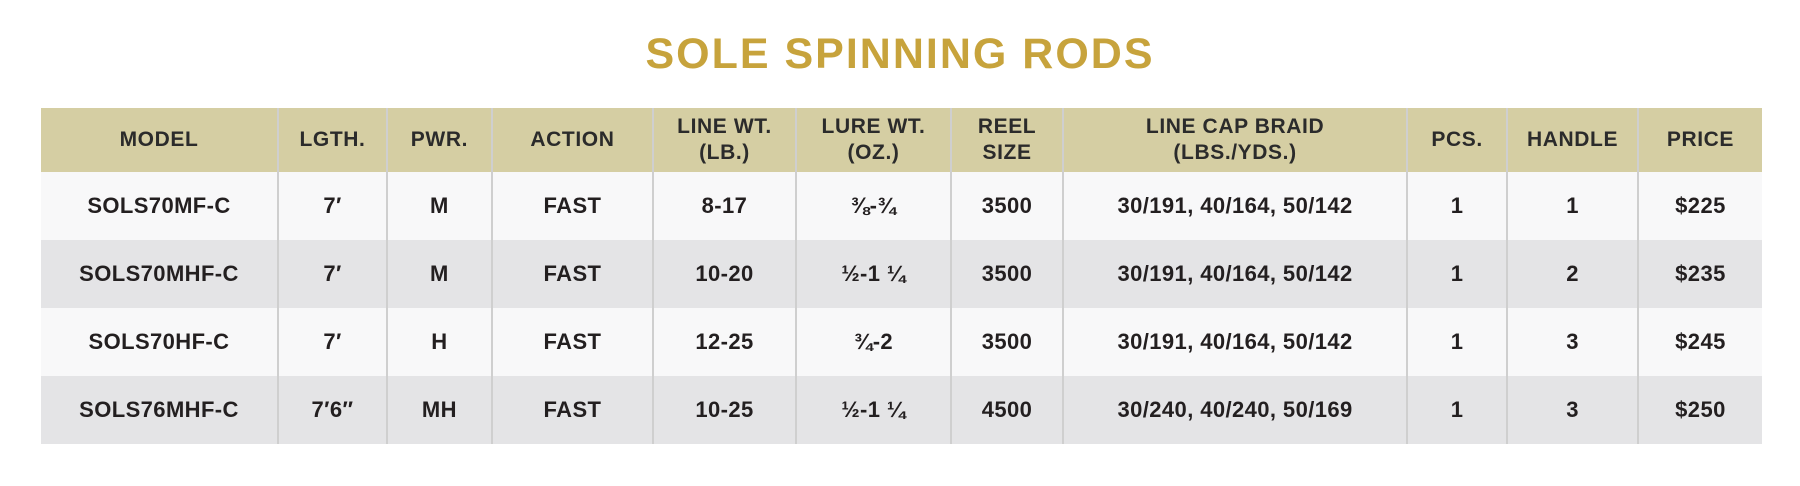 Image resolution: width=1800 pixels, height=486 pixels. I want to click on column-header-lure-wt: LURE WT. (OZ.), so click(874, 140).